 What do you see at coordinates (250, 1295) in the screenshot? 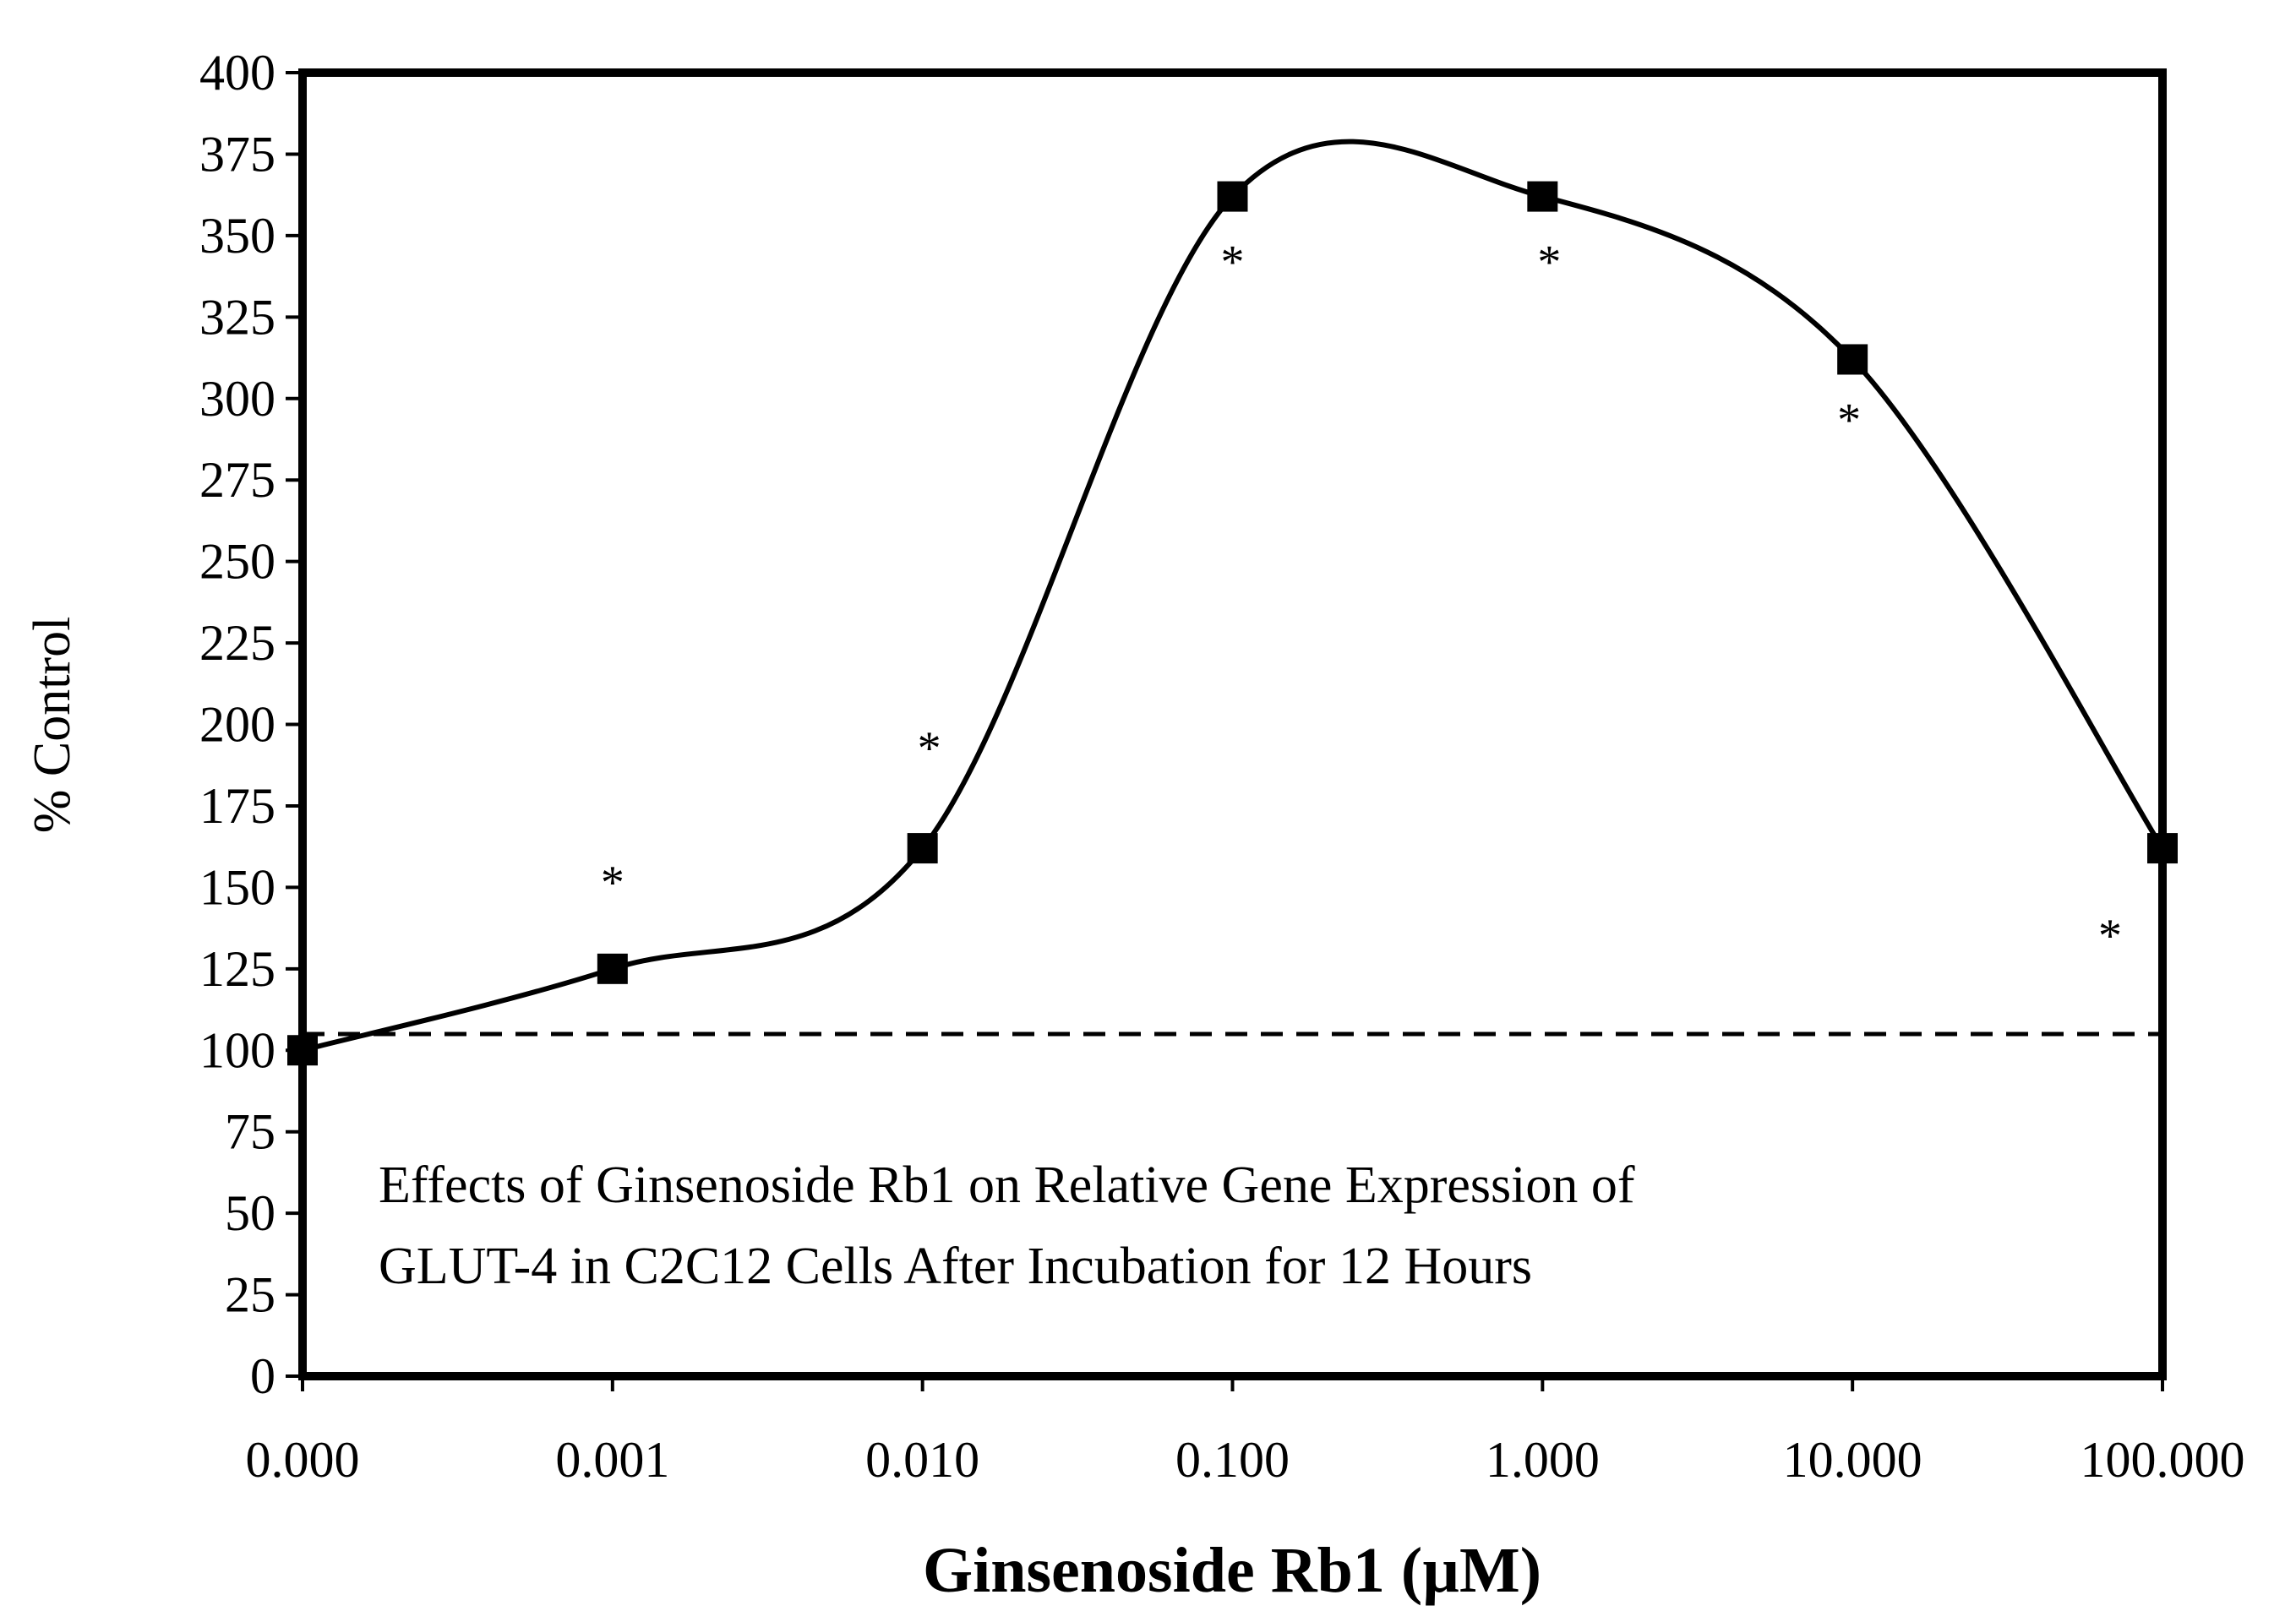
I see `y-tick-label: 25` at bounding box center [250, 1295].